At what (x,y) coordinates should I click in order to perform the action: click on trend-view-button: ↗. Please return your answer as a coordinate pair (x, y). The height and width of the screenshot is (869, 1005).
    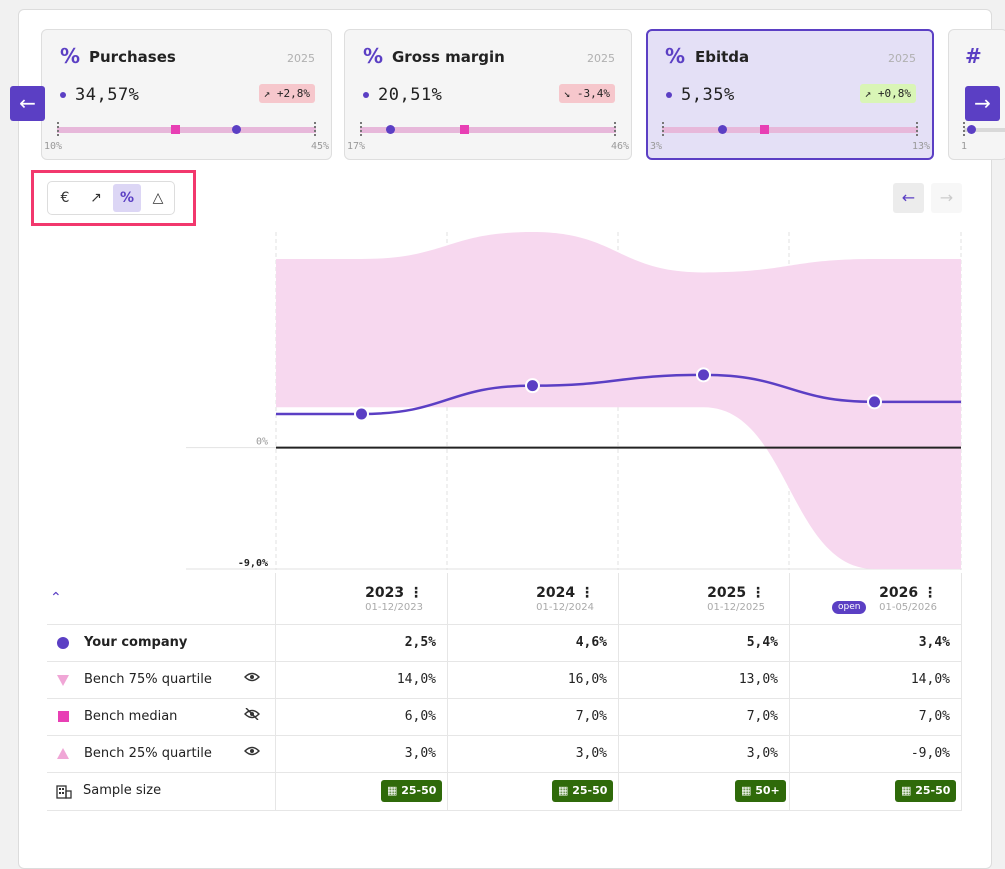
    Looking at the image, I should click on (96, 198).